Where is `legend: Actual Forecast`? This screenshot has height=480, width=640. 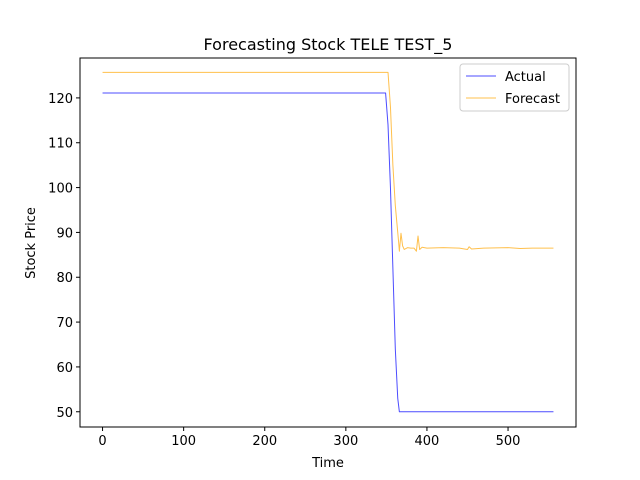
legend: Actual Forecast is located at coordinates (514, 87).